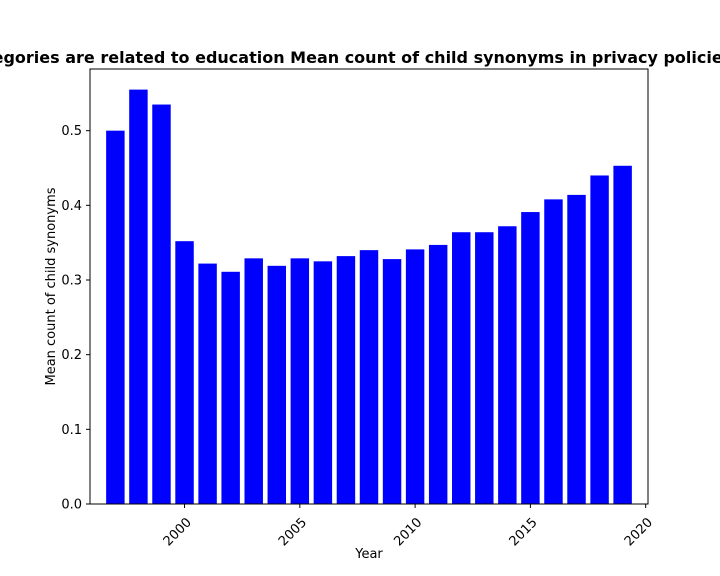  What do you see at coordinates (300, 381) in the screenshot?
I see `bar-2005` at bounding box center [300, 381].